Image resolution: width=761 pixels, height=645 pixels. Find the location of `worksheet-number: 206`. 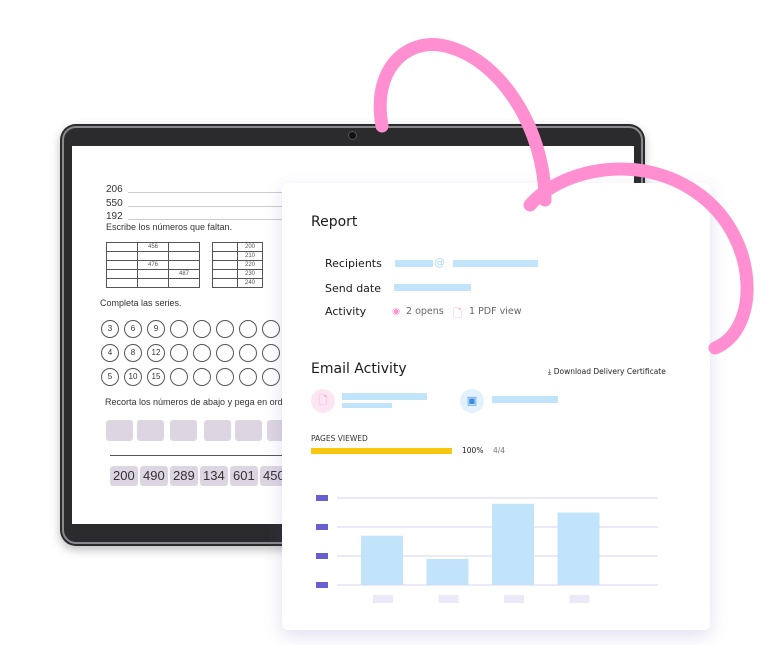

worksheet-number: 206 is located at coordinates (114, 189).